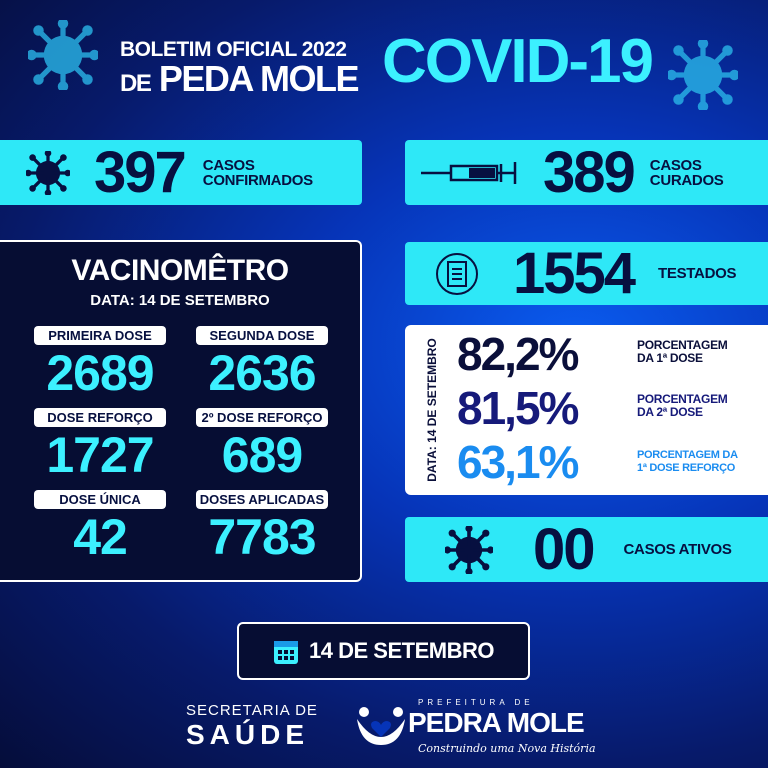 The width and height of the screenshot is (768, 768). Describe the element at coordinates (401, 650) in the screenshot. I see `date-text: 14 DE SETEMBRO` at that location.